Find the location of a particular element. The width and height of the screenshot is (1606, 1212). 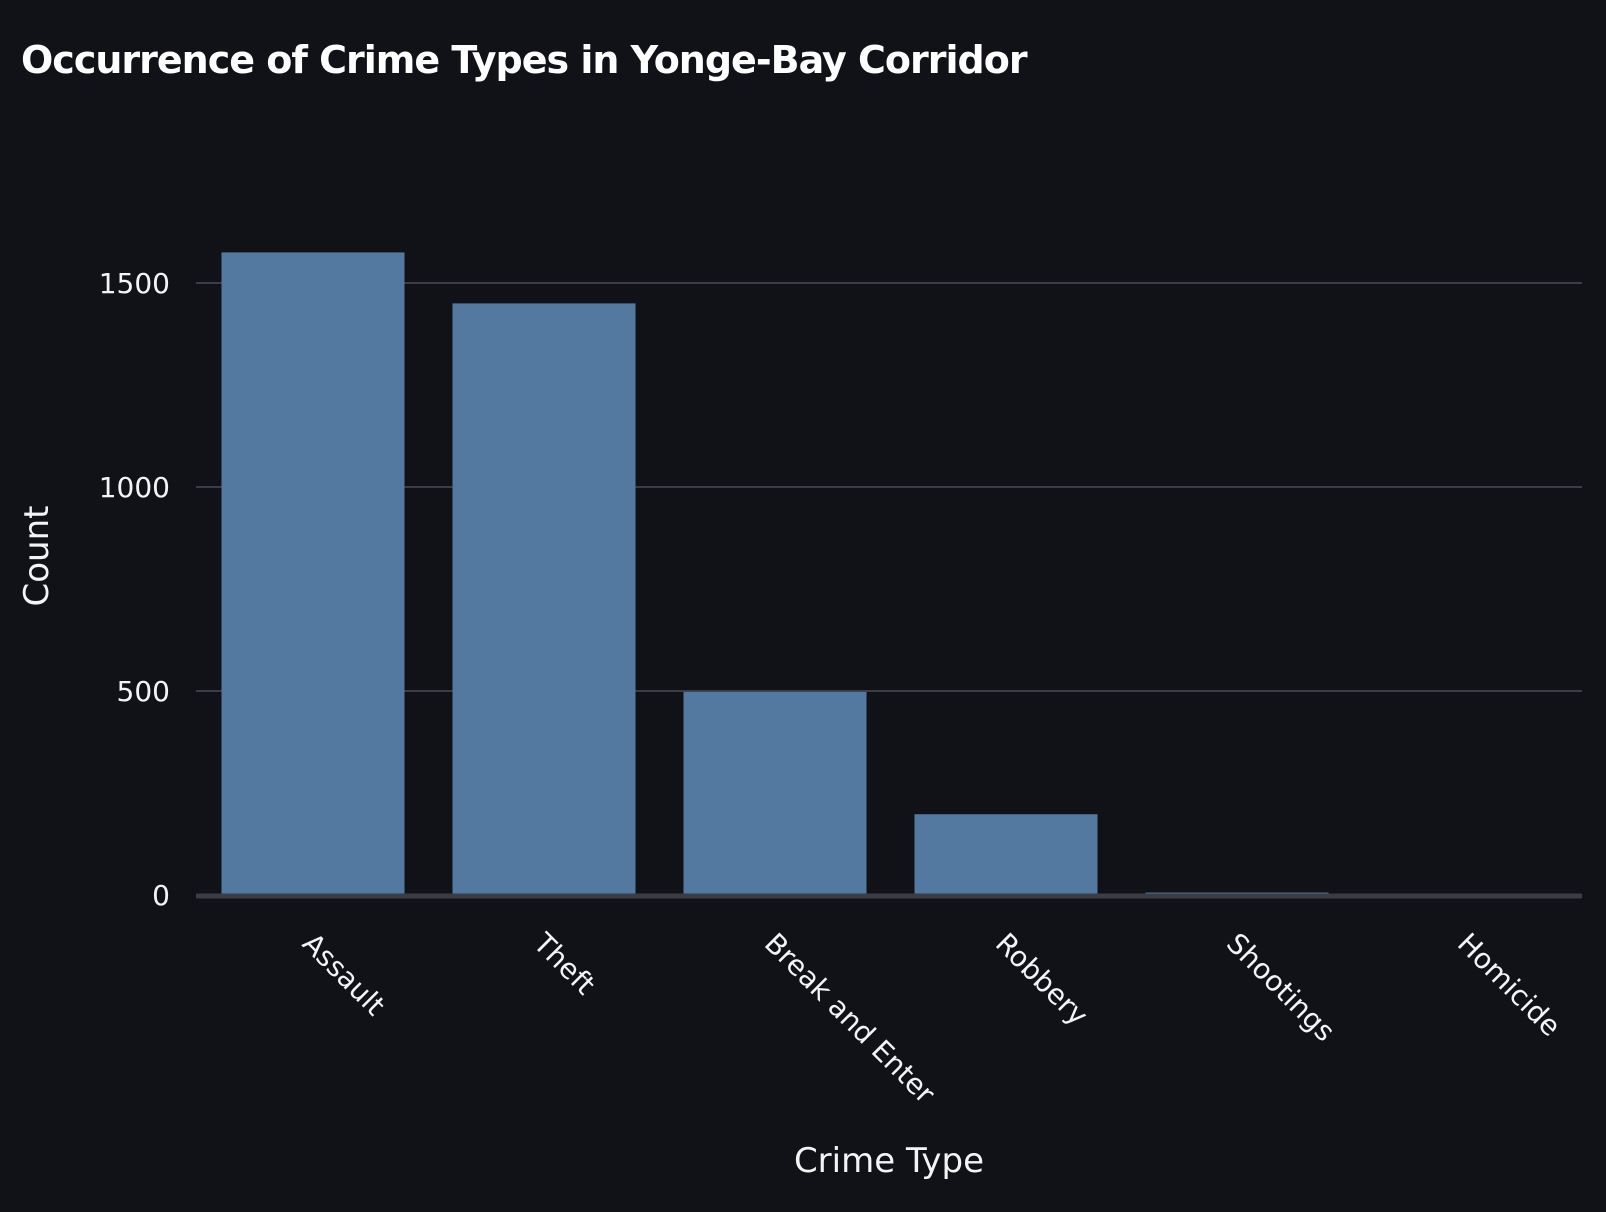

x-tick-label: Assault is located at coordinates (343, 974).